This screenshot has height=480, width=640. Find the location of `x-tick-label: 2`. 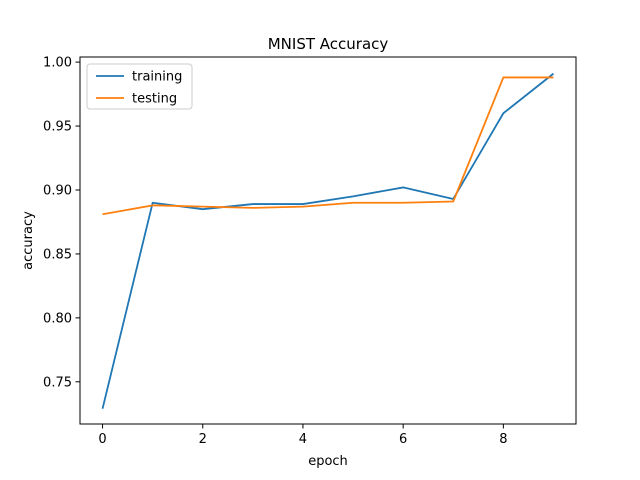

x-tick-label: 2 is located at coordinates (203, 439).